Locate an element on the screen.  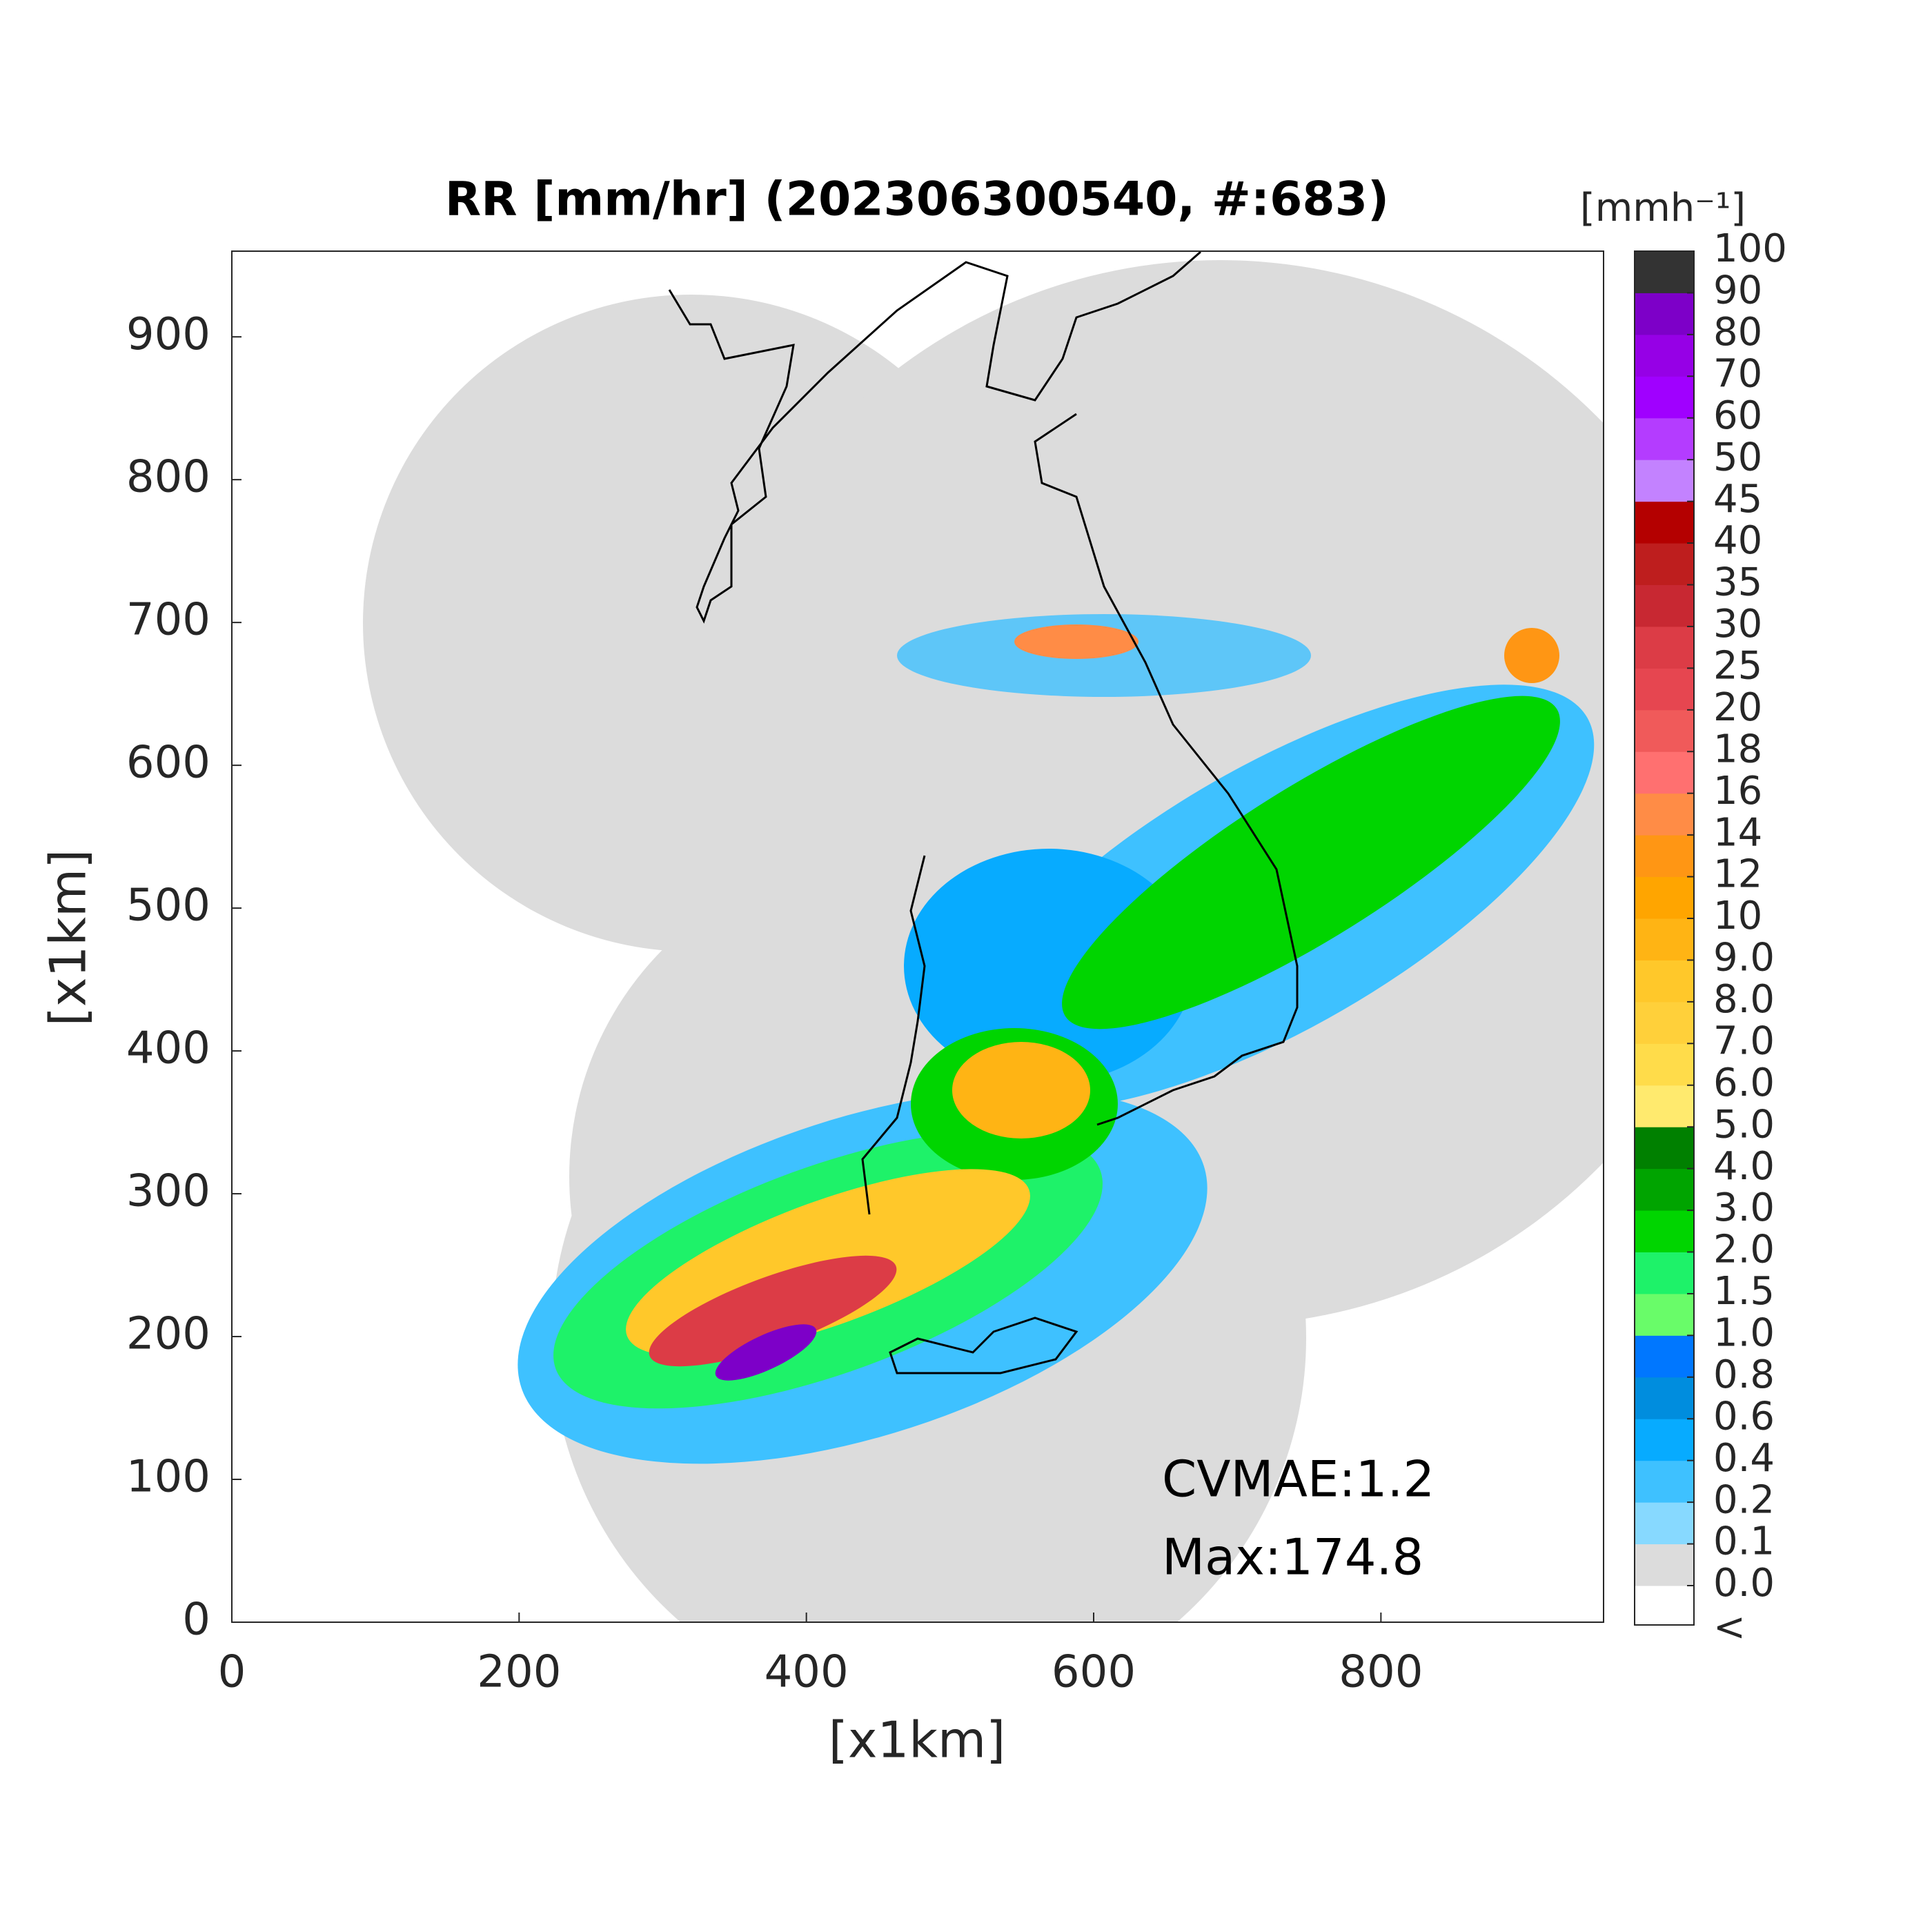
colorbar-label: 100 is located at coordinates (1750, 248).